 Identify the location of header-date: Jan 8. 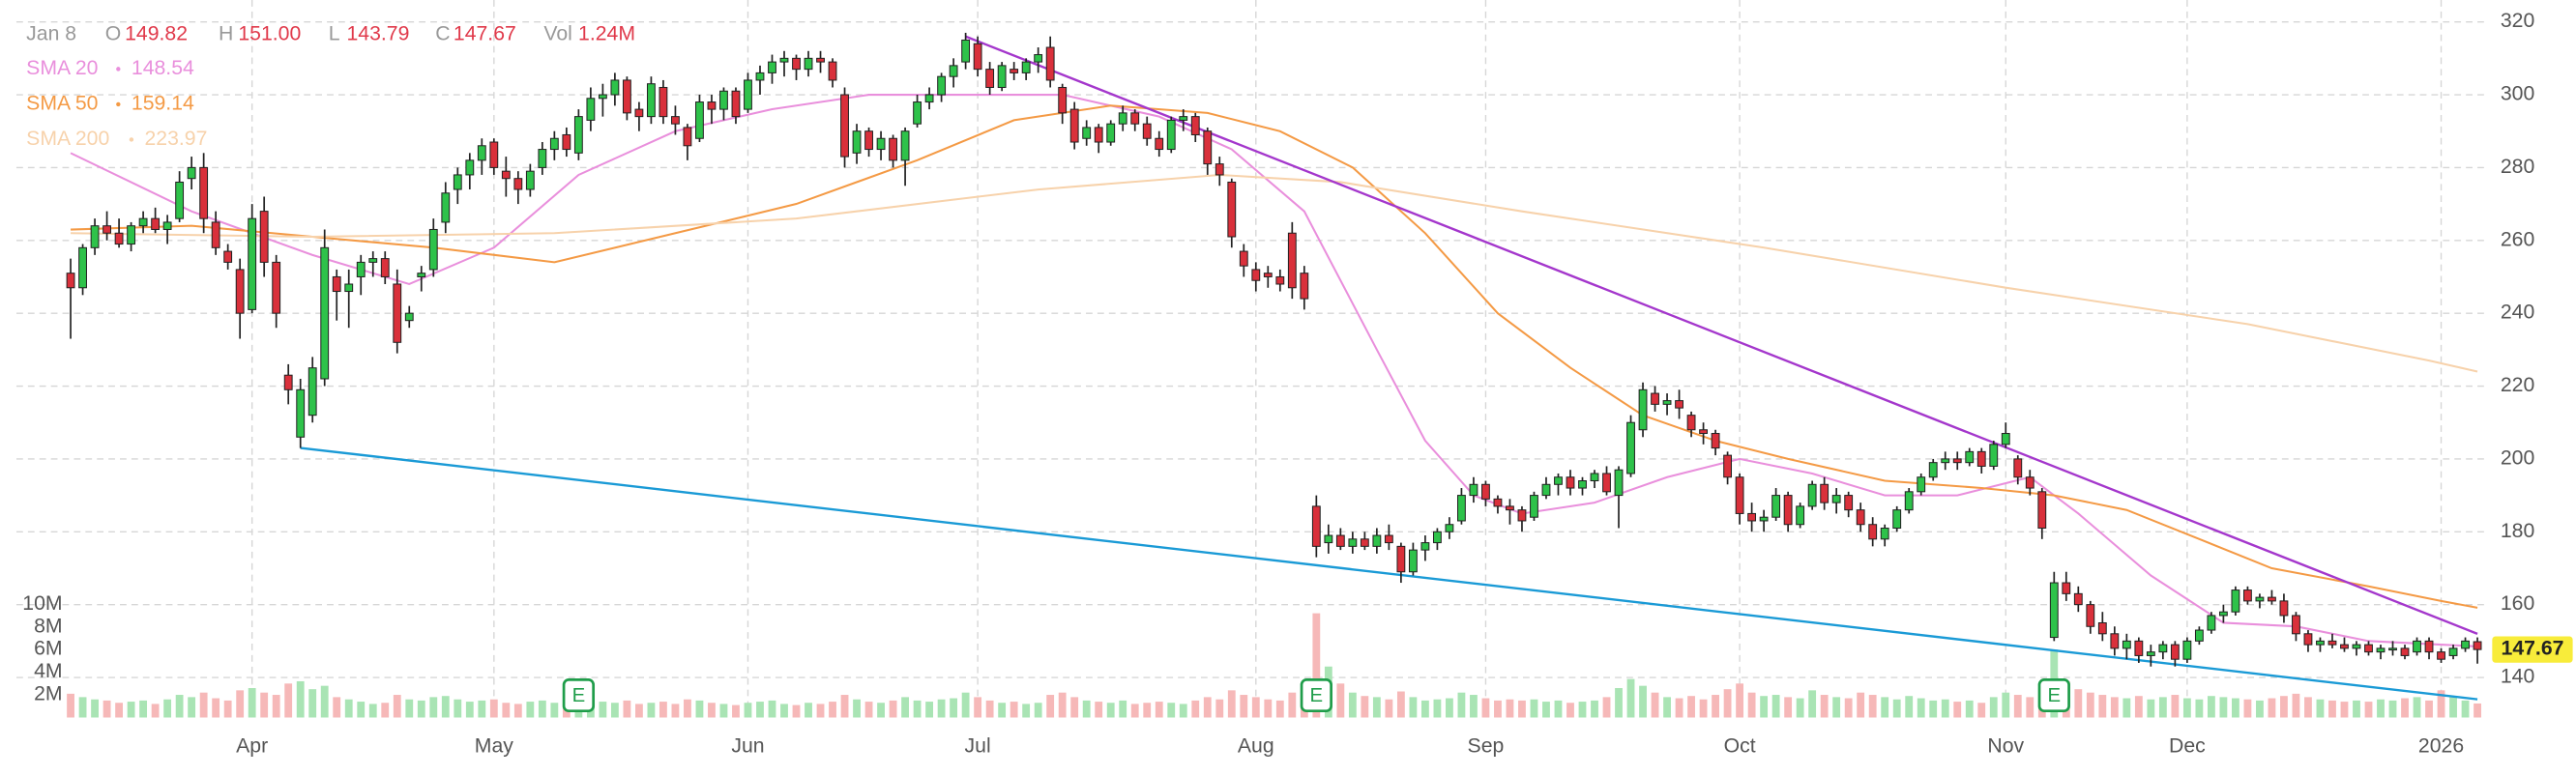
(51, 33).